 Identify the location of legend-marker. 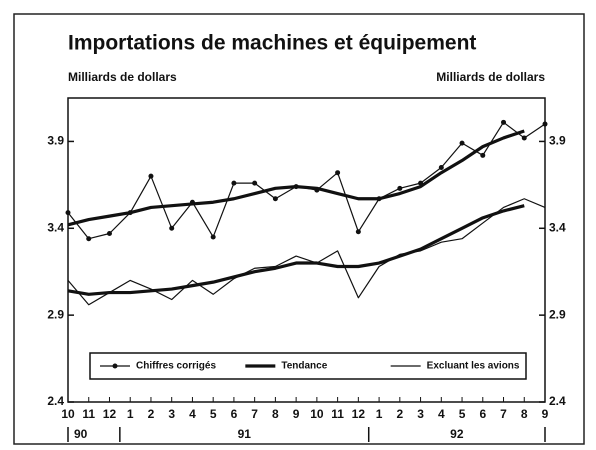
(115, 366).